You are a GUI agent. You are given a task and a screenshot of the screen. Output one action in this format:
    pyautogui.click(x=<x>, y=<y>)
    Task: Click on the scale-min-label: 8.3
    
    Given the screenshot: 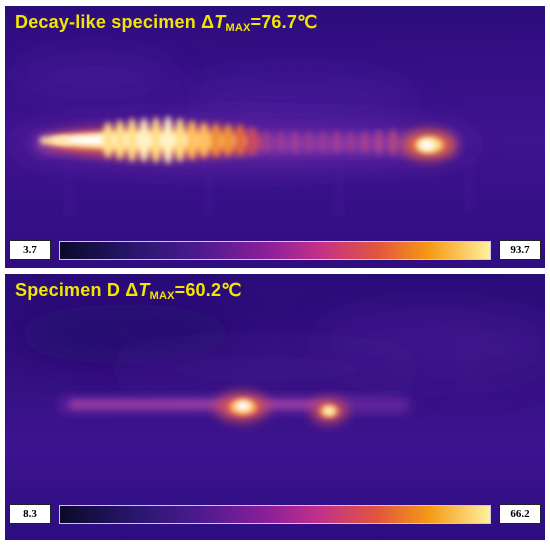 What is the action you would take?
    pyautogui.click(x=30, y=514)
    